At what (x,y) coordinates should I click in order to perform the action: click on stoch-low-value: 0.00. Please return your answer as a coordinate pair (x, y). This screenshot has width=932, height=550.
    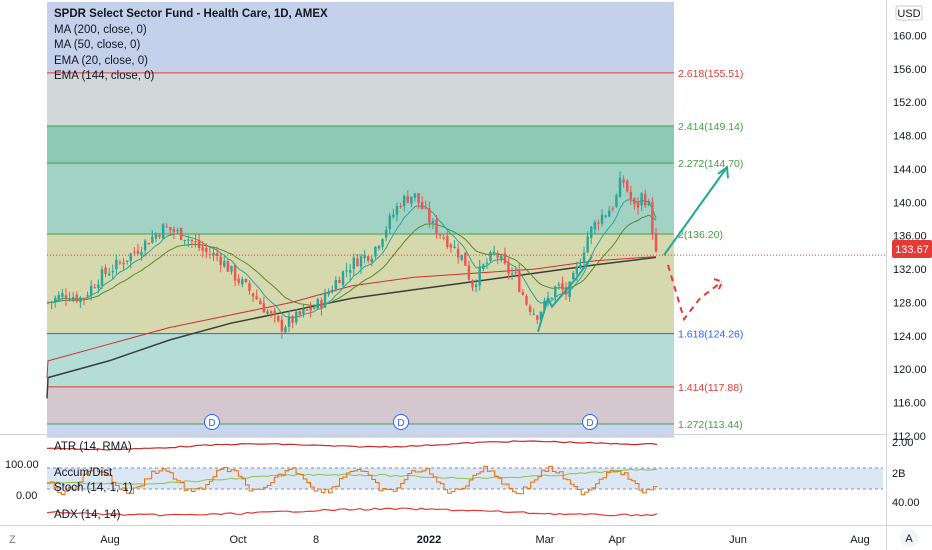
    Looking at the image, I should click on (26, 496).